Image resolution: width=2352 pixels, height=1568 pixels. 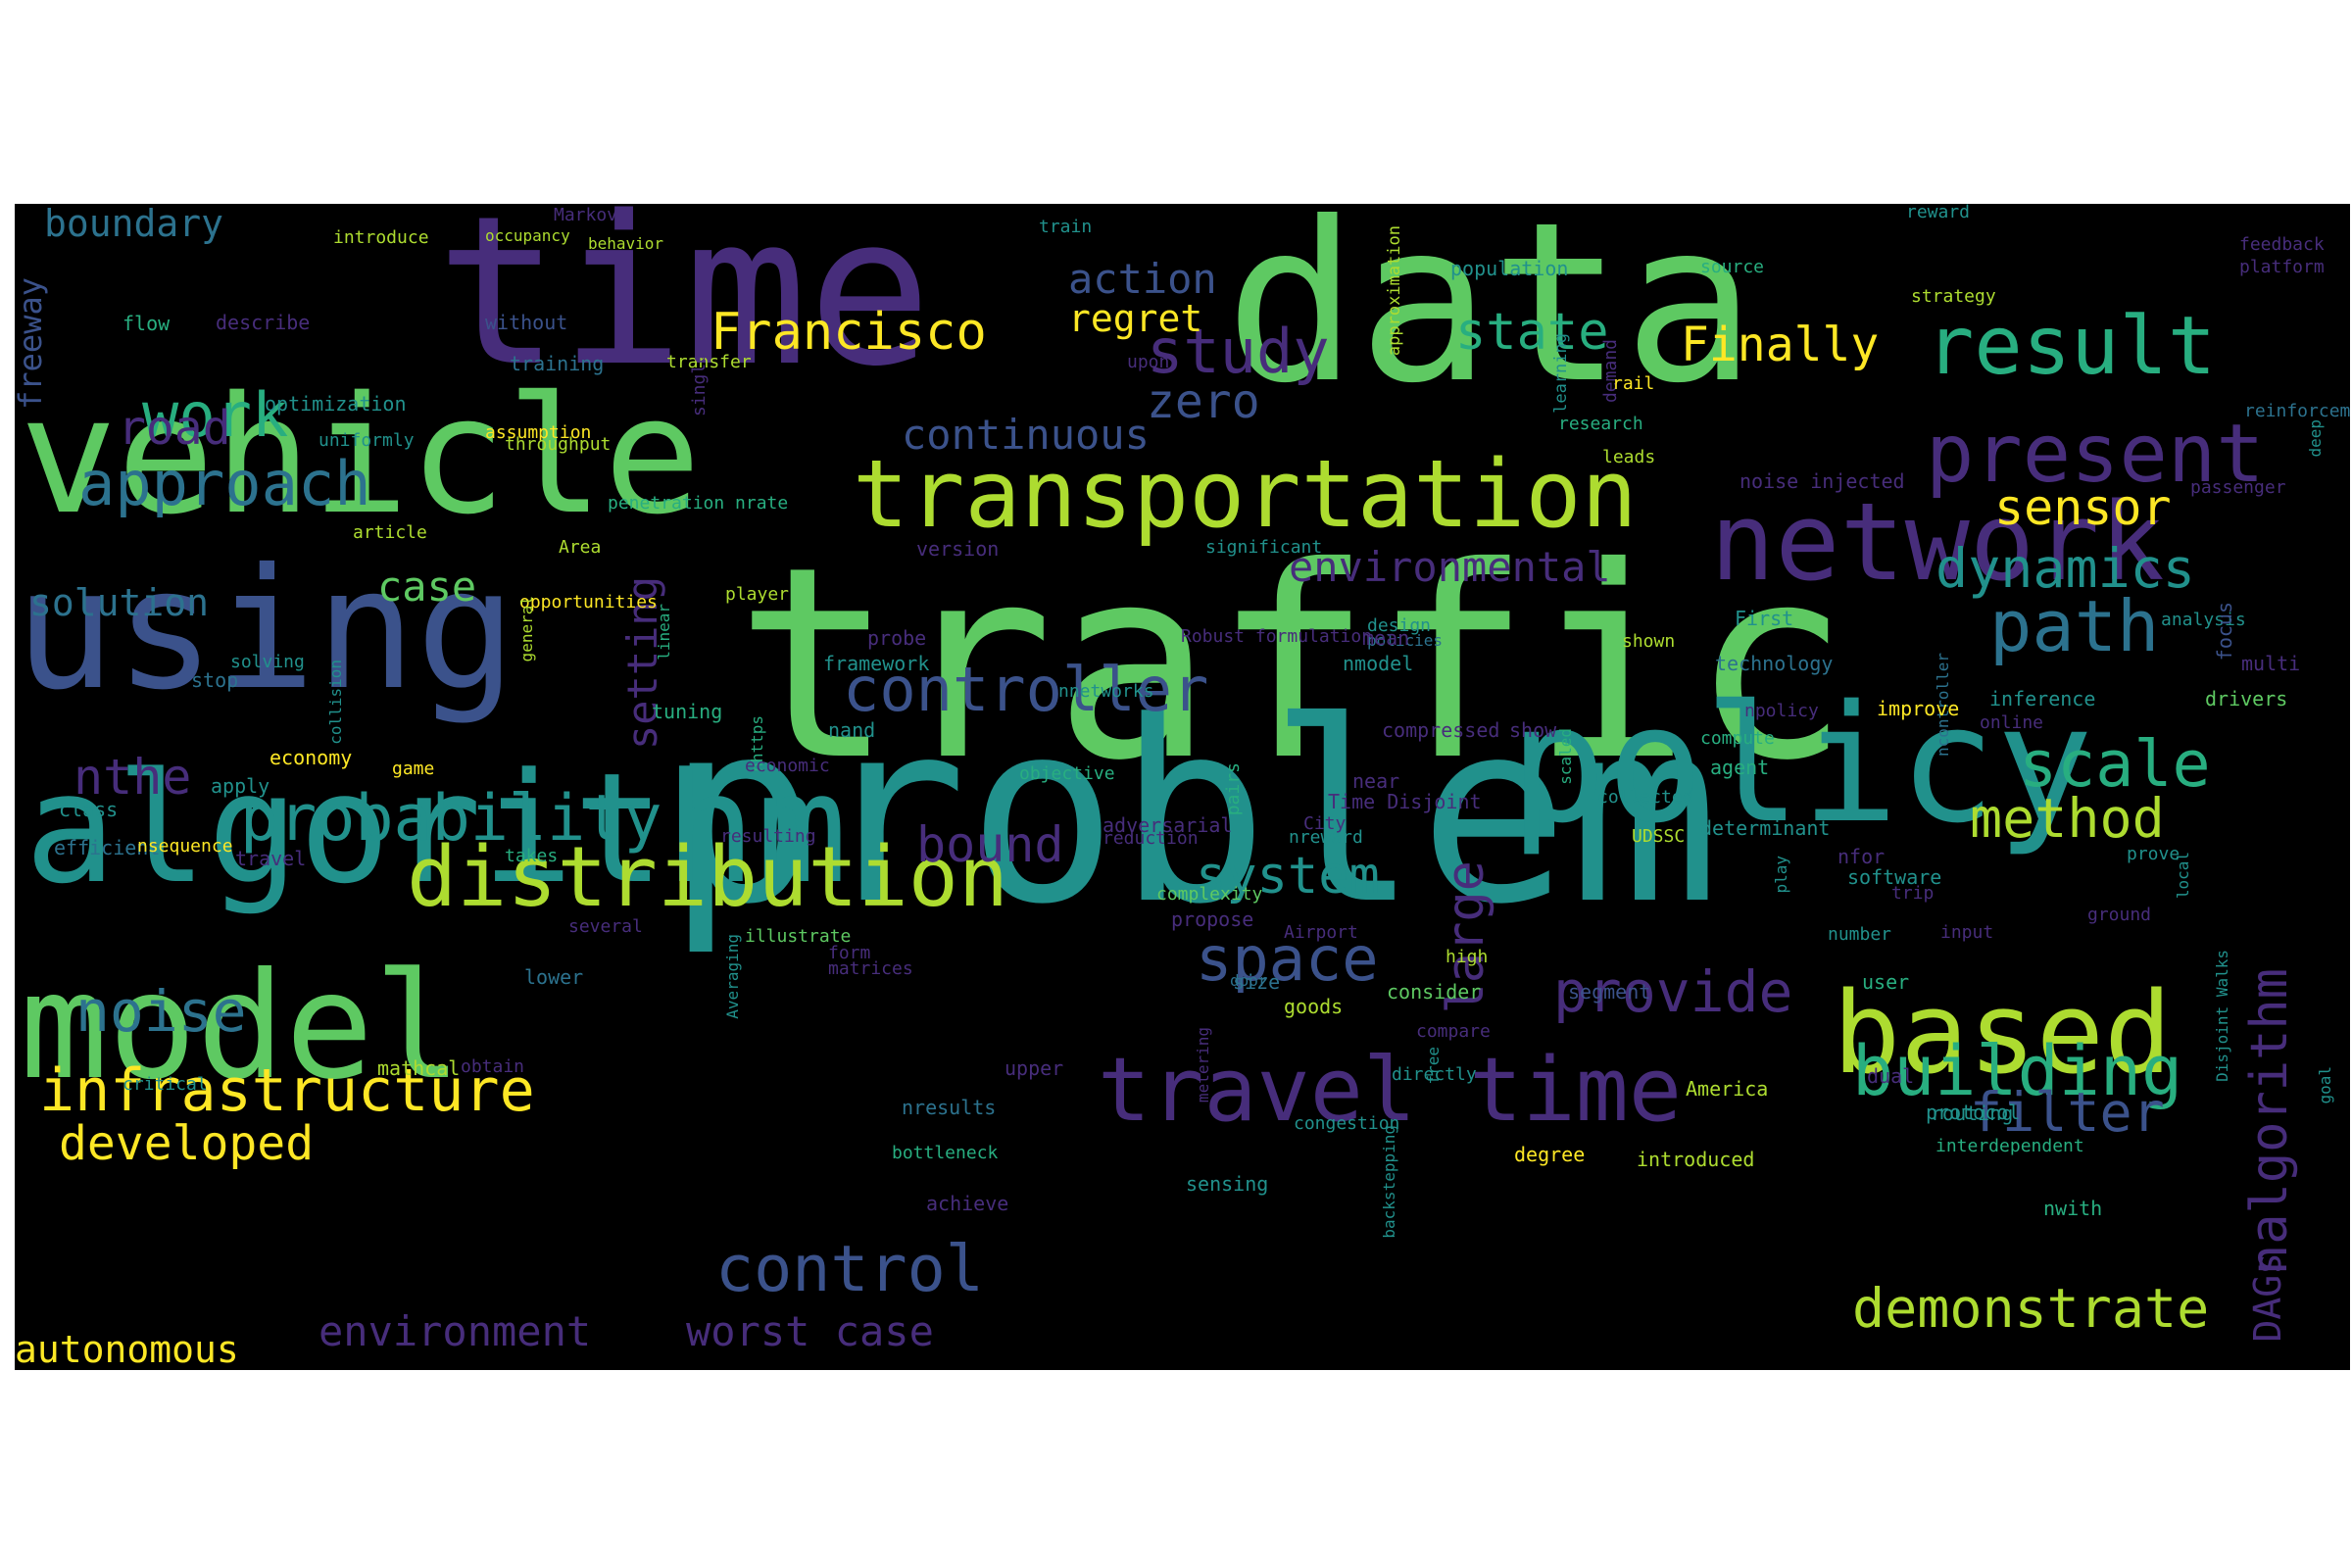 What do you see at coordinates (2183, 876) in the screenshot?
I see `word: local` at bounding box center [2183, 876].